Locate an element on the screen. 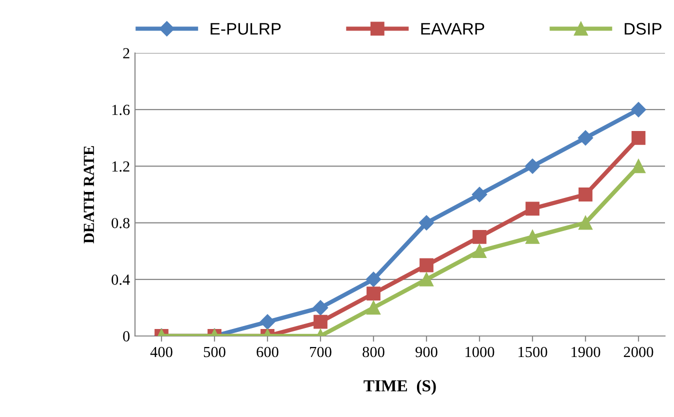 The height and width of the screenshot is (417, 674). x-tick-label: 600 is located at coordinates (267, 352).